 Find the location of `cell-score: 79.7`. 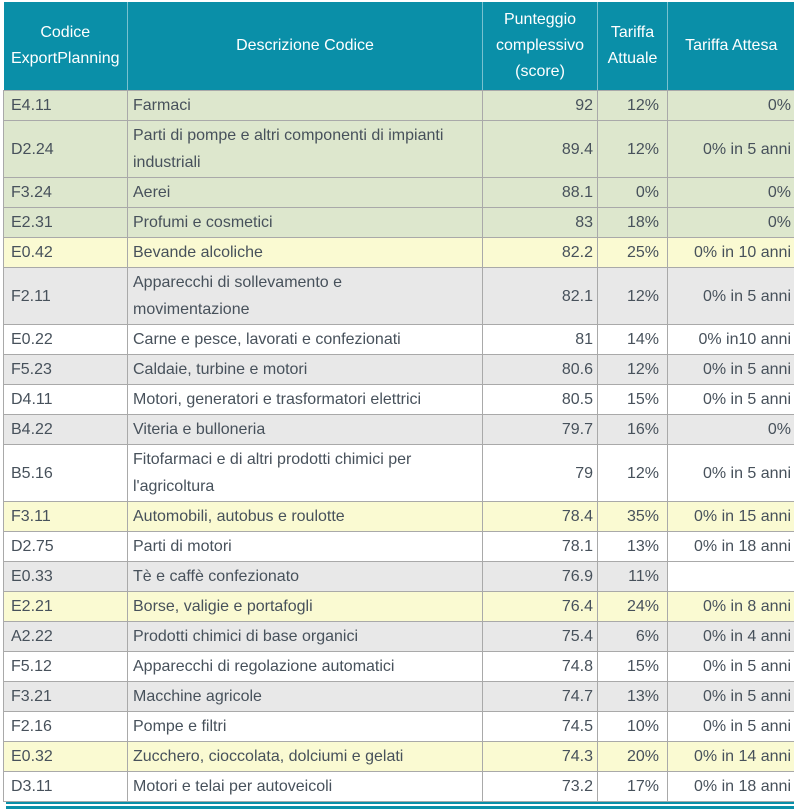

cell-score: 79.7 is located at coordinates (540, 430).